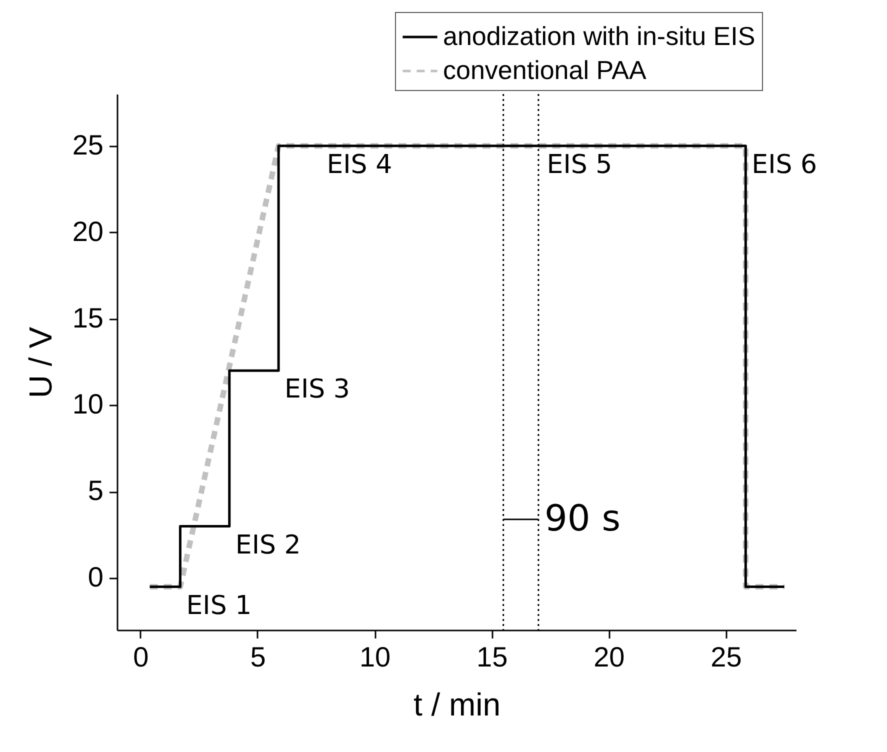 The image size is (887, 752). Describe the element at coordinates (492, 657) in the screenshot. I see `x-tick-label: 15` at that location.